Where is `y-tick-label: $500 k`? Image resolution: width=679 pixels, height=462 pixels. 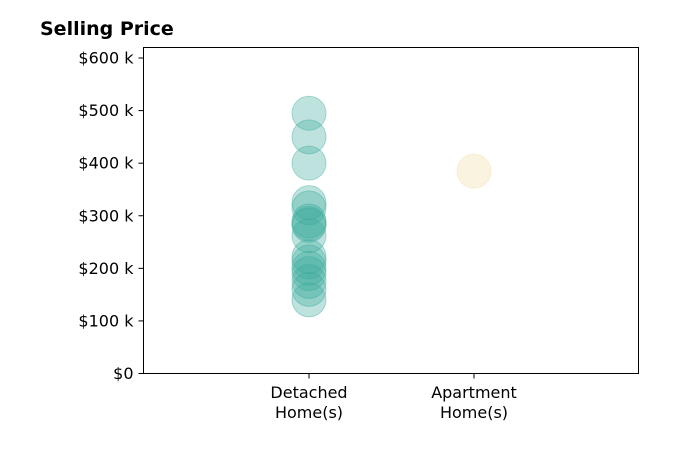
y-tick-label: $500 k is located at coordinates (106, 110).